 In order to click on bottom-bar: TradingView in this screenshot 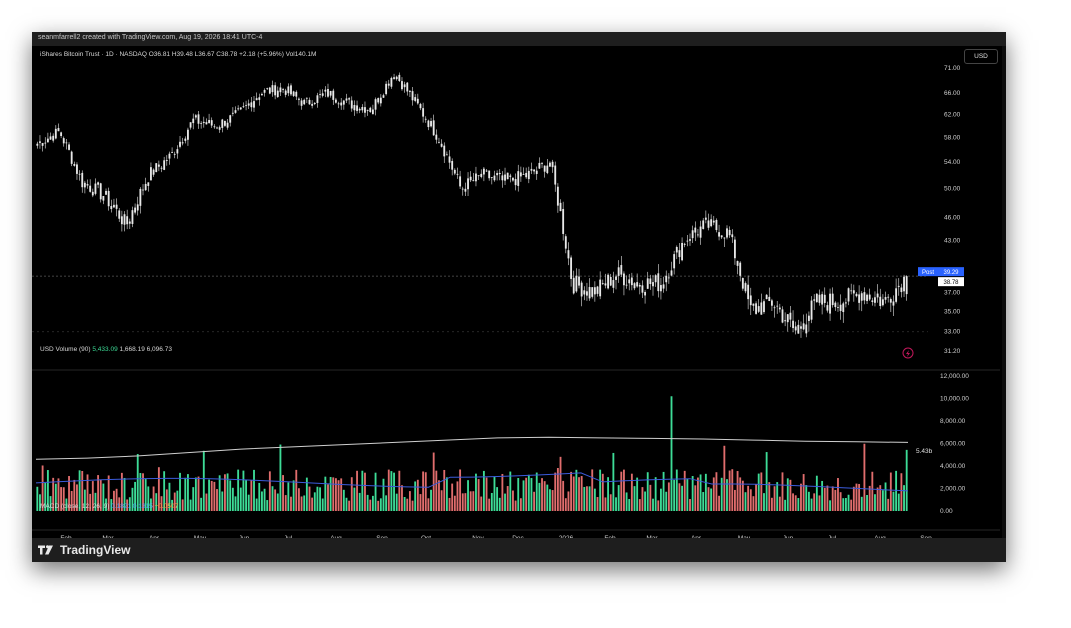, I will do `click(519, 550)`.